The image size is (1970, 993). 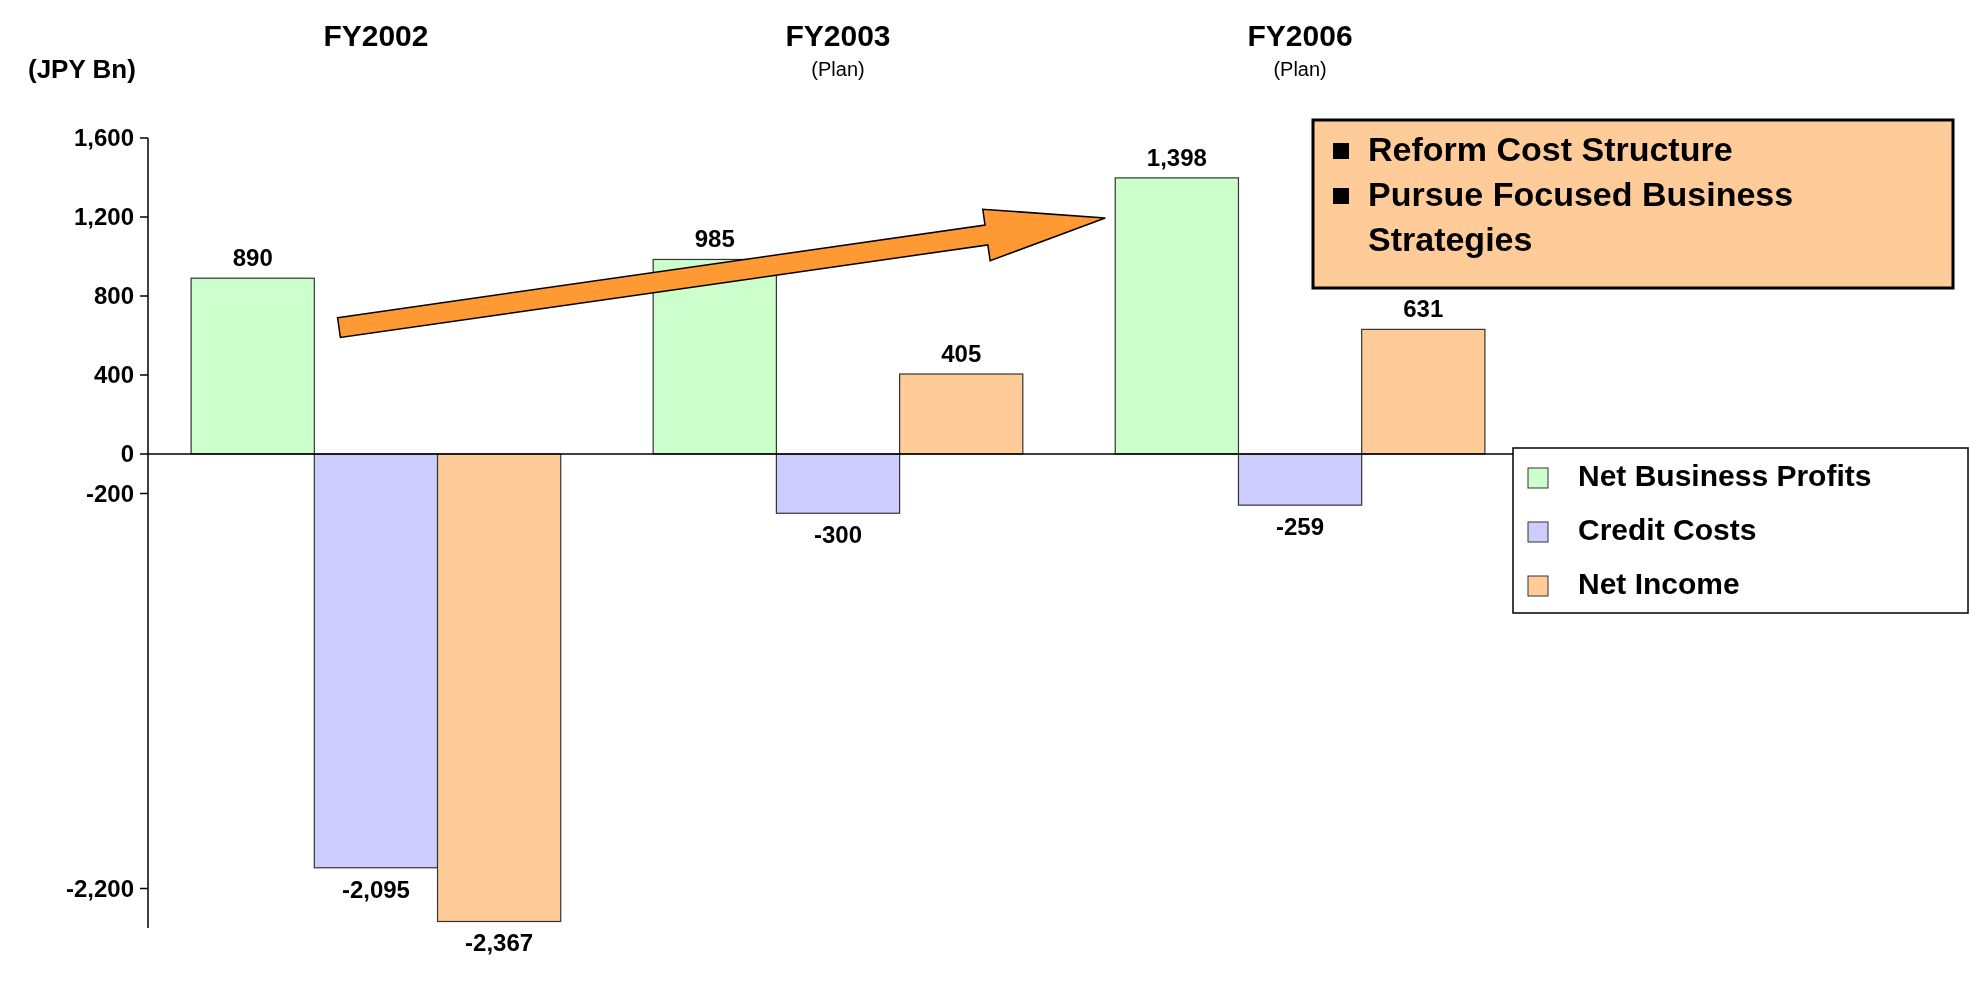 What do you see at coordinates (1550, 149) in the screenshot?
I see `annotation: Reform Cost Structure` at bounding box center [1550, 149].